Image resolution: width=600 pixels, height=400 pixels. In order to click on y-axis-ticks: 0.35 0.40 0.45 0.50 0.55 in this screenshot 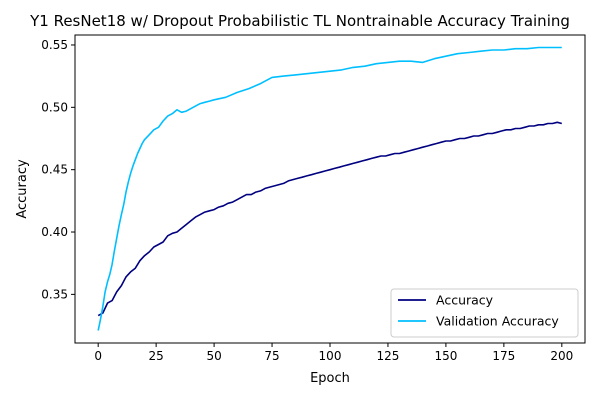, I will do `click(58, 169)`.